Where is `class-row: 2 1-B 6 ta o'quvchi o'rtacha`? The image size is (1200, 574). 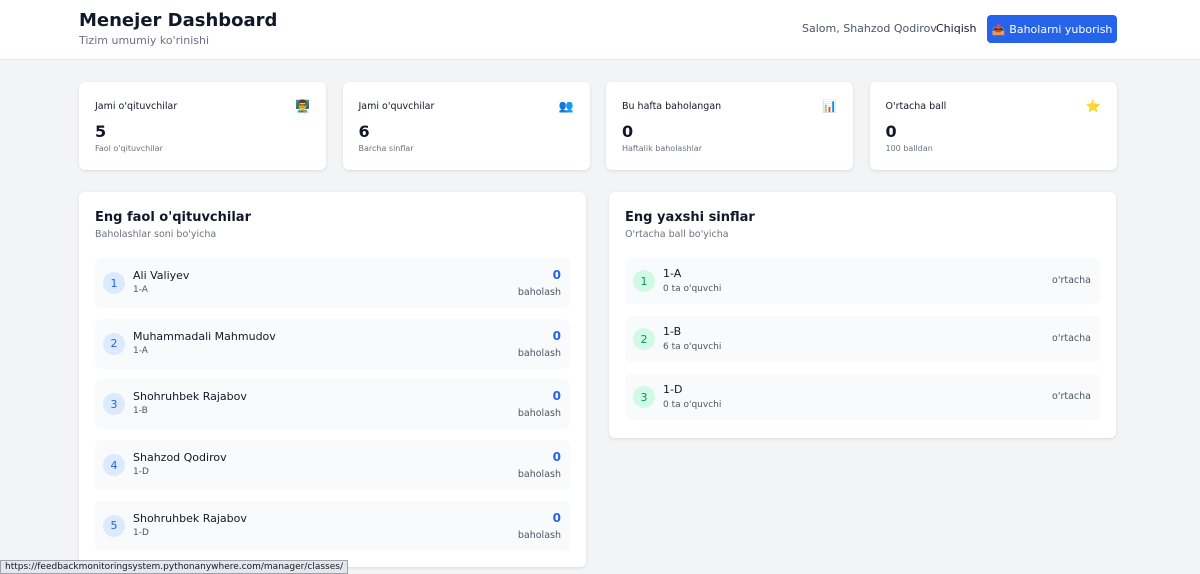 class-row: 2 1-B 6 ta o'quvchi o'rtacha is located at coordinates (862, 339).